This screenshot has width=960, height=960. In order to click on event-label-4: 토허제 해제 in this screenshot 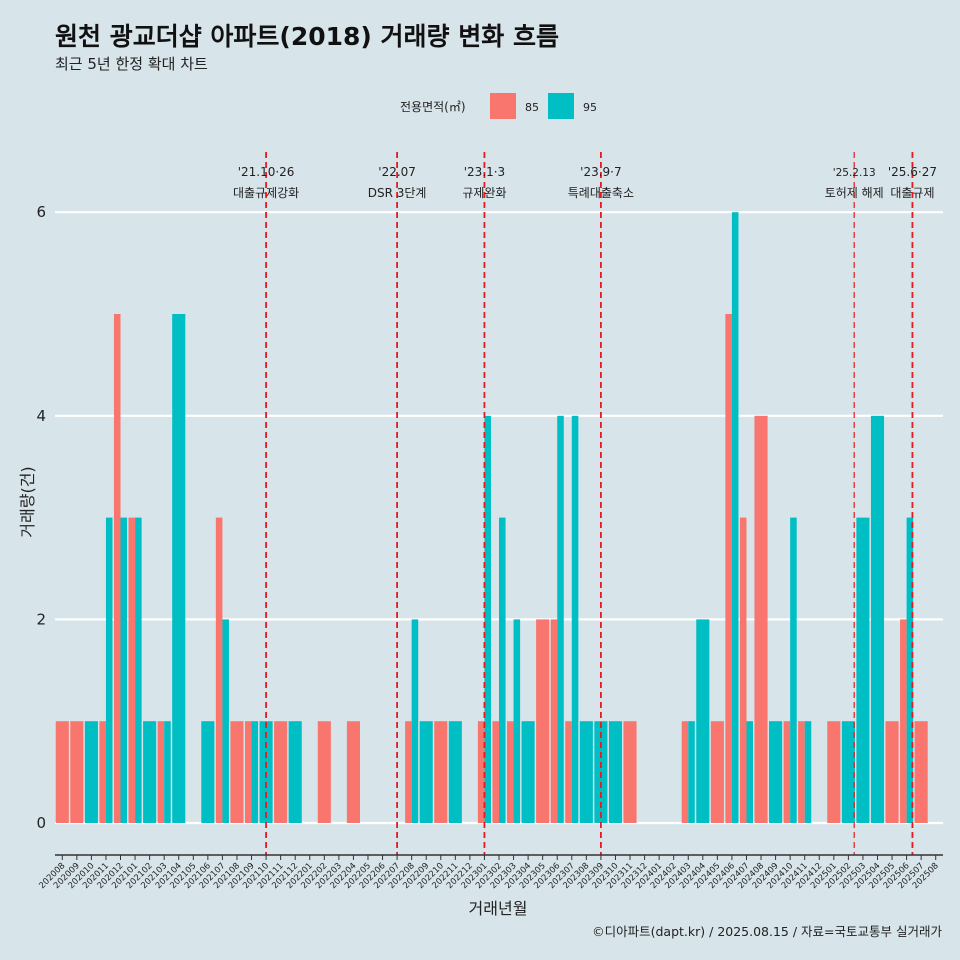, I will do `click(854, 193)`.